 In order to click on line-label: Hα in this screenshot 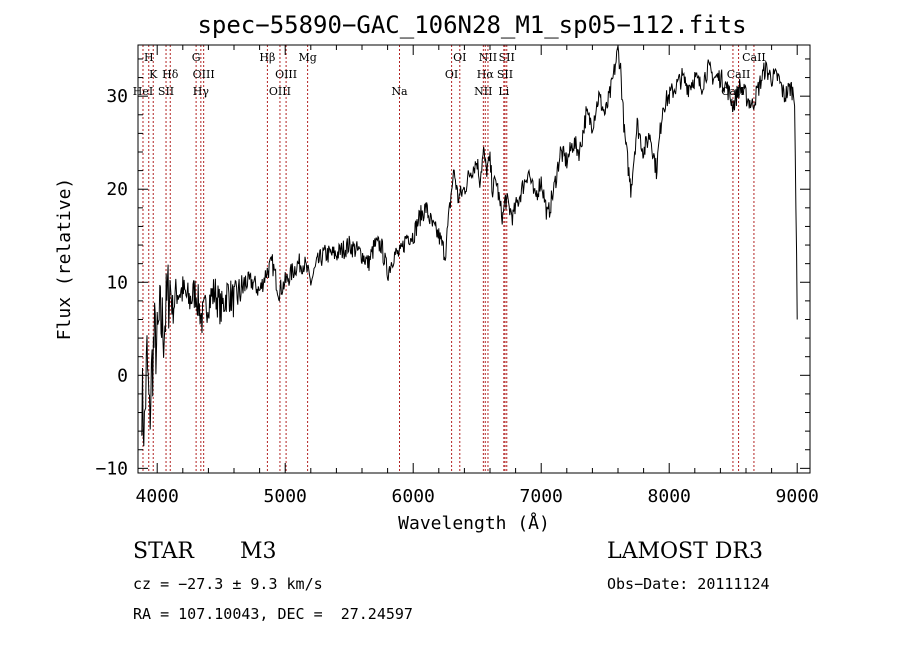, I will do `click(486, 74)`.